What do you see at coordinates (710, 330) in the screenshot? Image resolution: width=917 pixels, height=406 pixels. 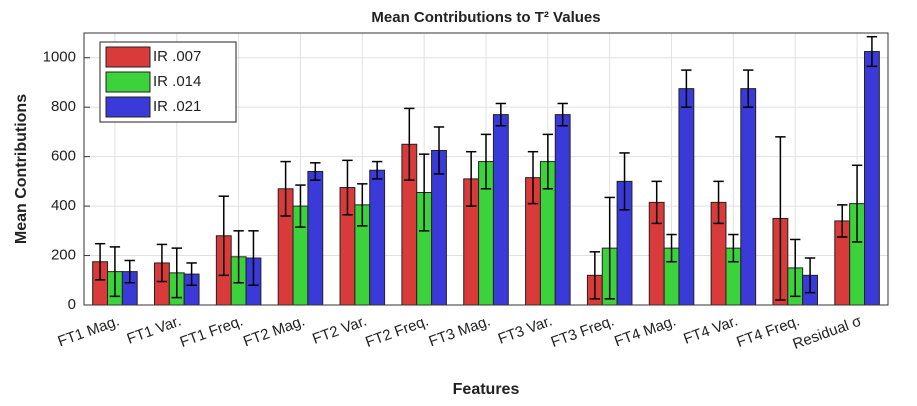 I see `x-tick-label: FT4 Var.` at bounding box center [710, 330].